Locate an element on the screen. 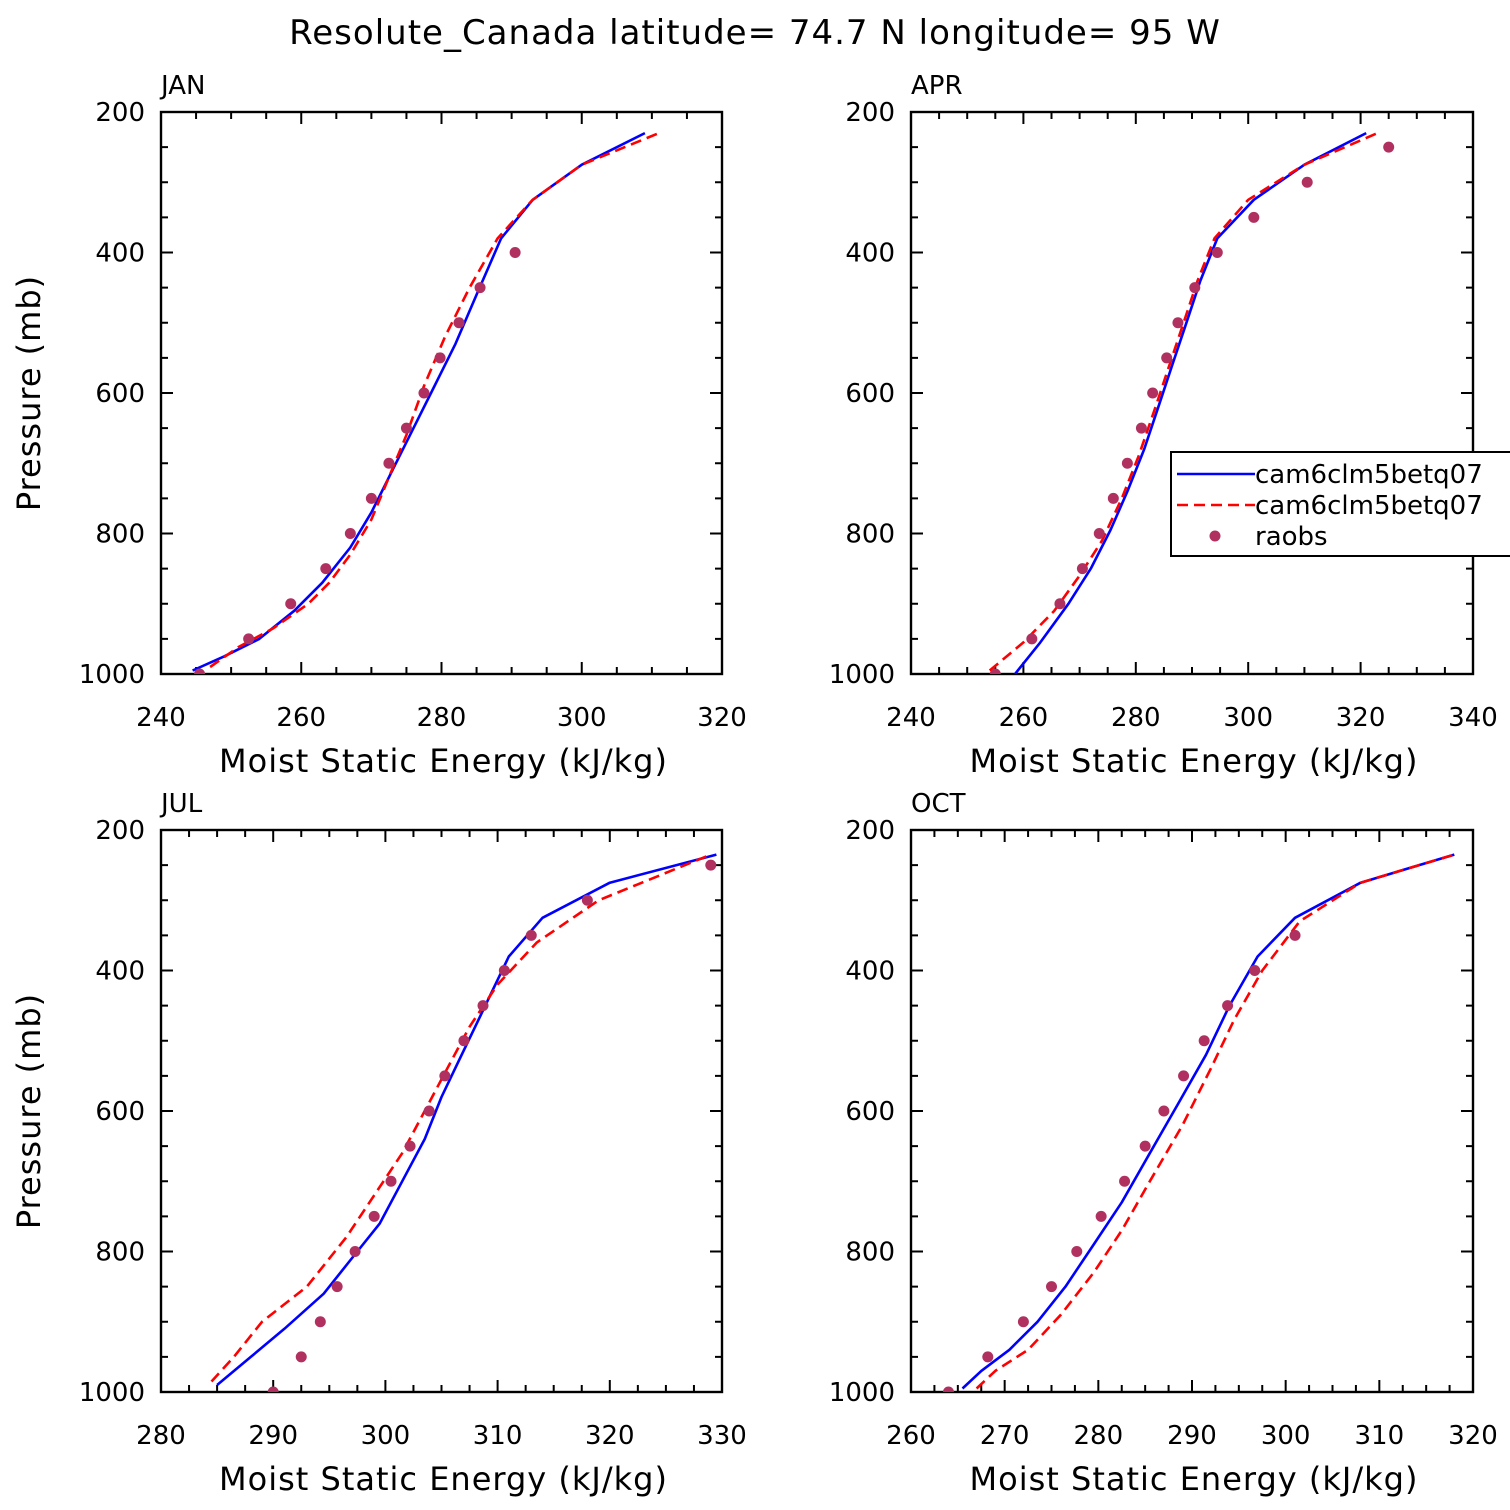 The image size is (1510, 1510). legend-box is located at coordinates (1340, 504).